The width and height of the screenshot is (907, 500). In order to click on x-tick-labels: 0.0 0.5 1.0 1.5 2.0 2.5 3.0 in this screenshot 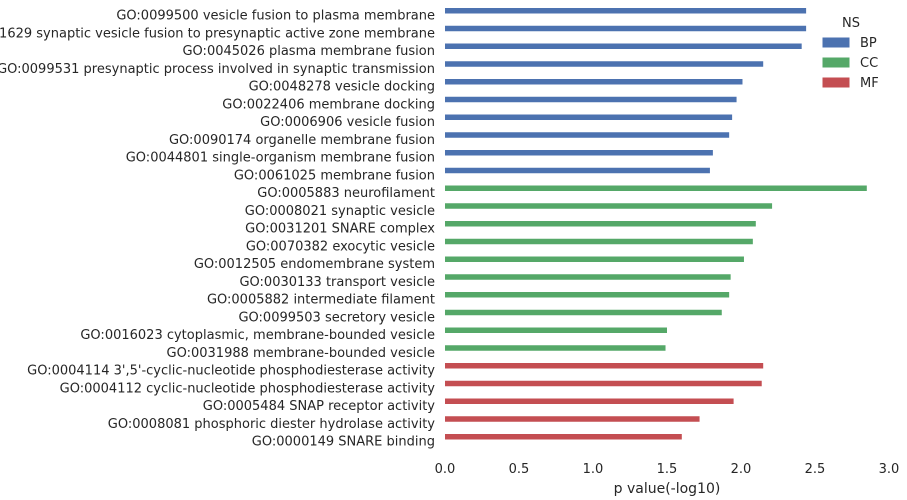, I will do `click(667, 469)`.